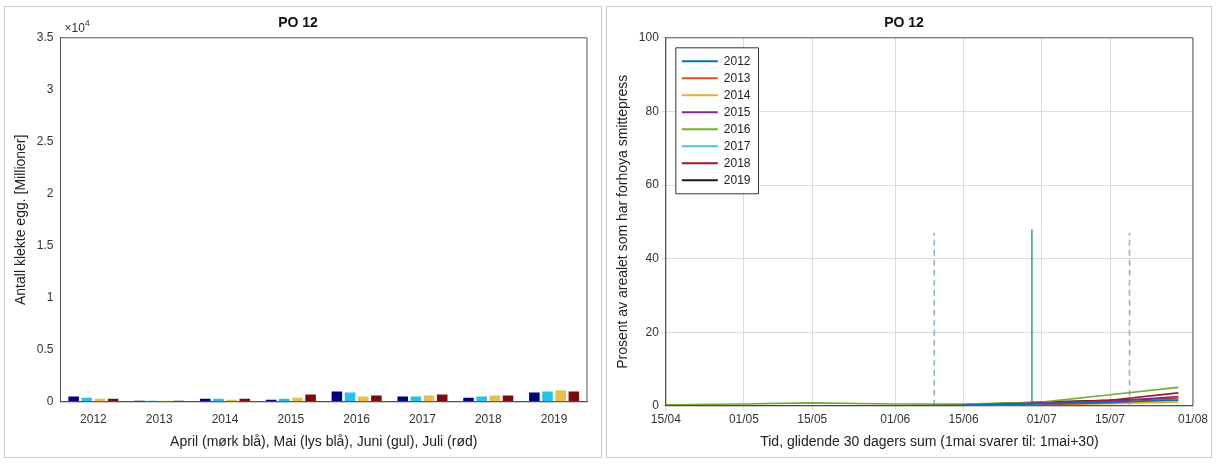 Image resolution: width=1216 pixels, height=465 pixels. I want to click on x-tick-label: 01/05, so click(744, 419).